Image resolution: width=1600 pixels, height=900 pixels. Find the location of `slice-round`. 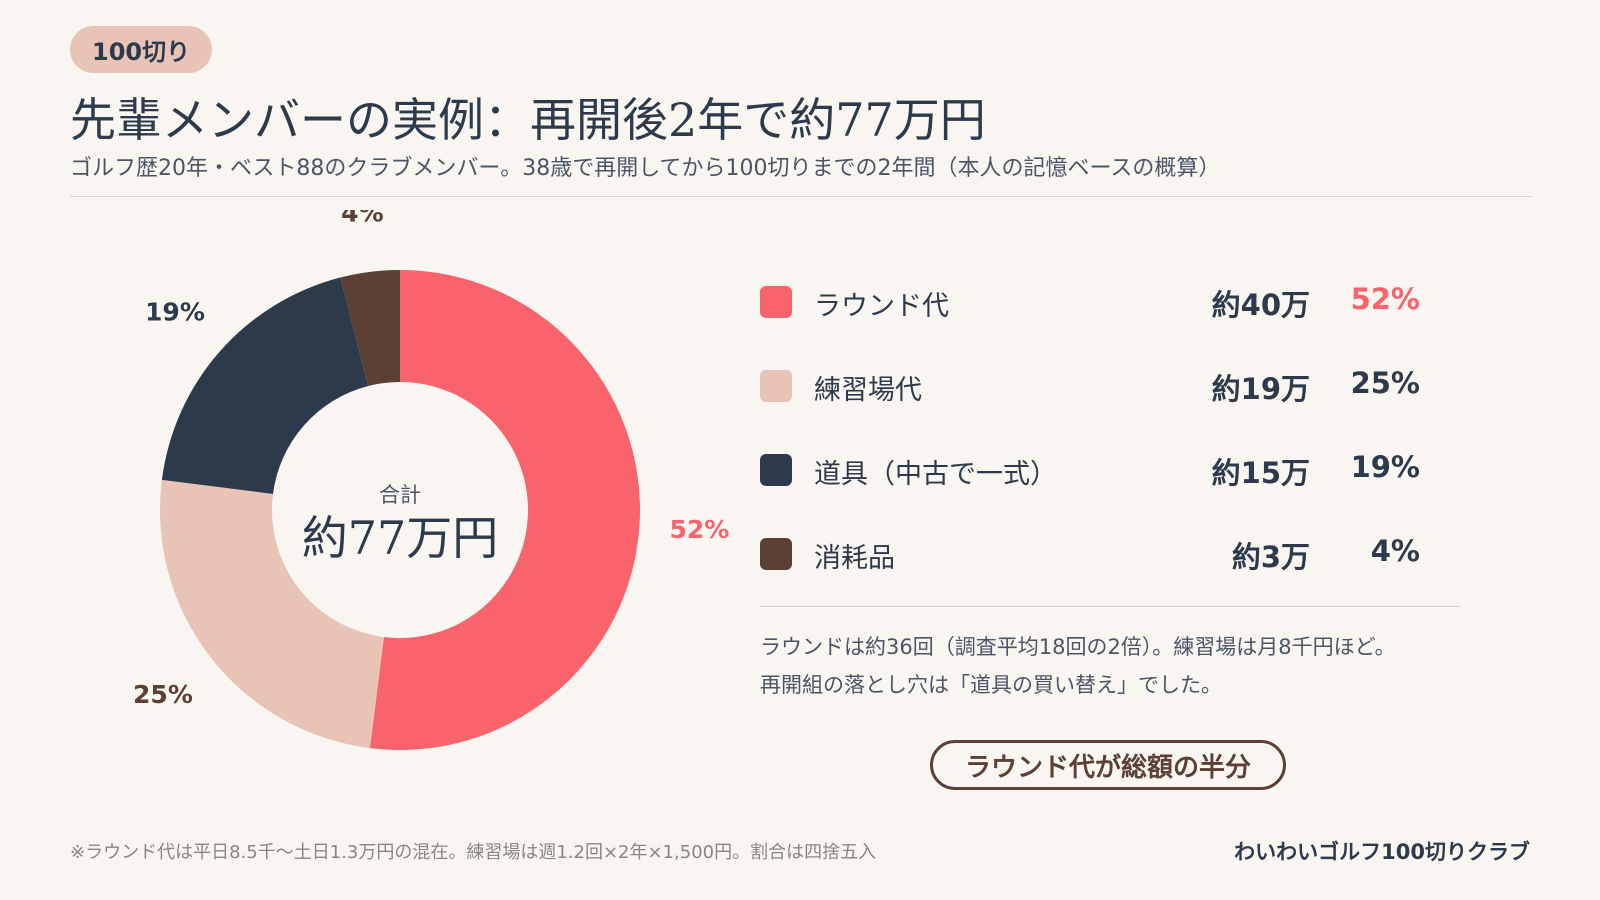

slice-round is located at coordinates (504, 510).